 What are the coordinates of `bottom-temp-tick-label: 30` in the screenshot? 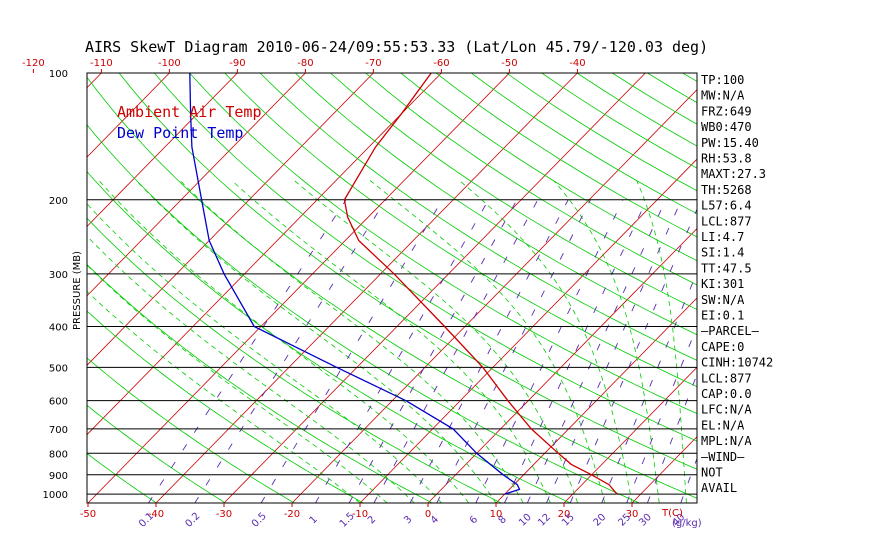 It's located at (632, 514).